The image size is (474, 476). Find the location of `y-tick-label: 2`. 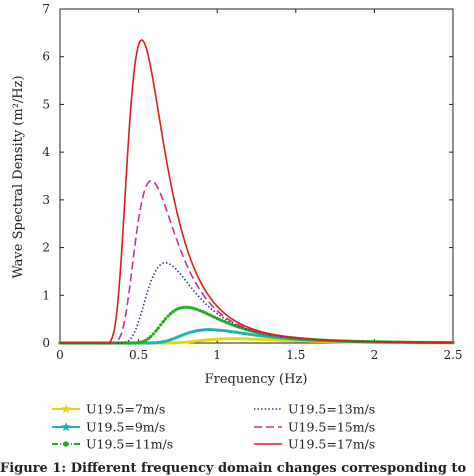

y-tick-label: 2 is located at coordinates (46, 248).